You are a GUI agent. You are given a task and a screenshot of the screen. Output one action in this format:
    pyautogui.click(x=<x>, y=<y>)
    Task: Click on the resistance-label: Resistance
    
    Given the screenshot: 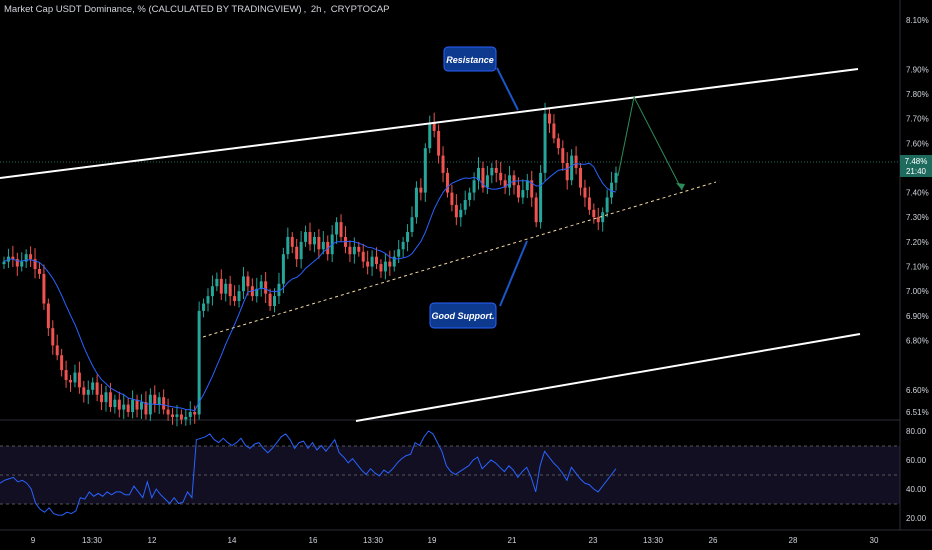 What is the action you would take?
    pyautogui.click(x=470, y=60)
    